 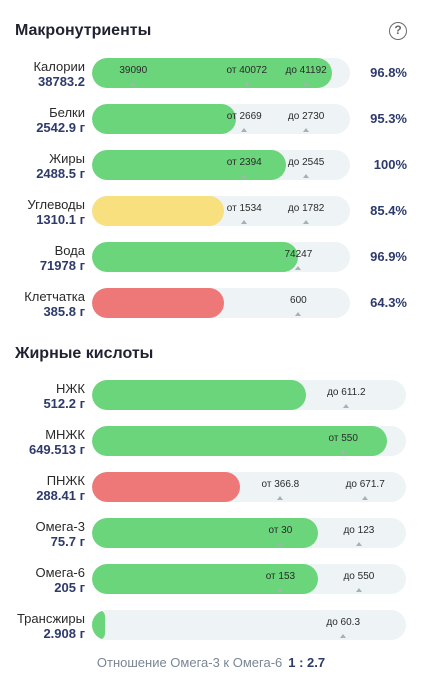 What do you see at coordinates (60, 495) in the screenshot?
I see `nutrient-amount: 288.41 г` at bounding box center [60, 495].